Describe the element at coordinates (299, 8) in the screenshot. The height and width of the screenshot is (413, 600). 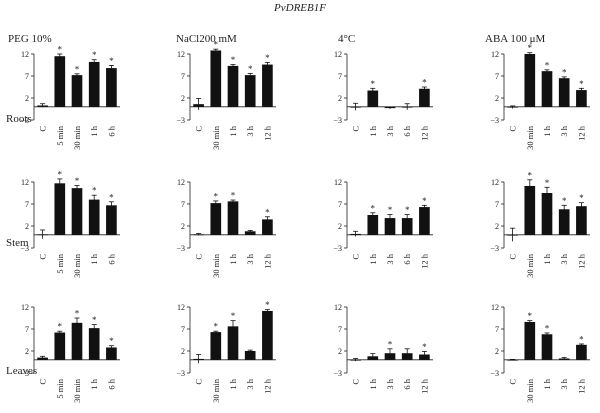
I see `figure-title: PvDREB1F` at that location.